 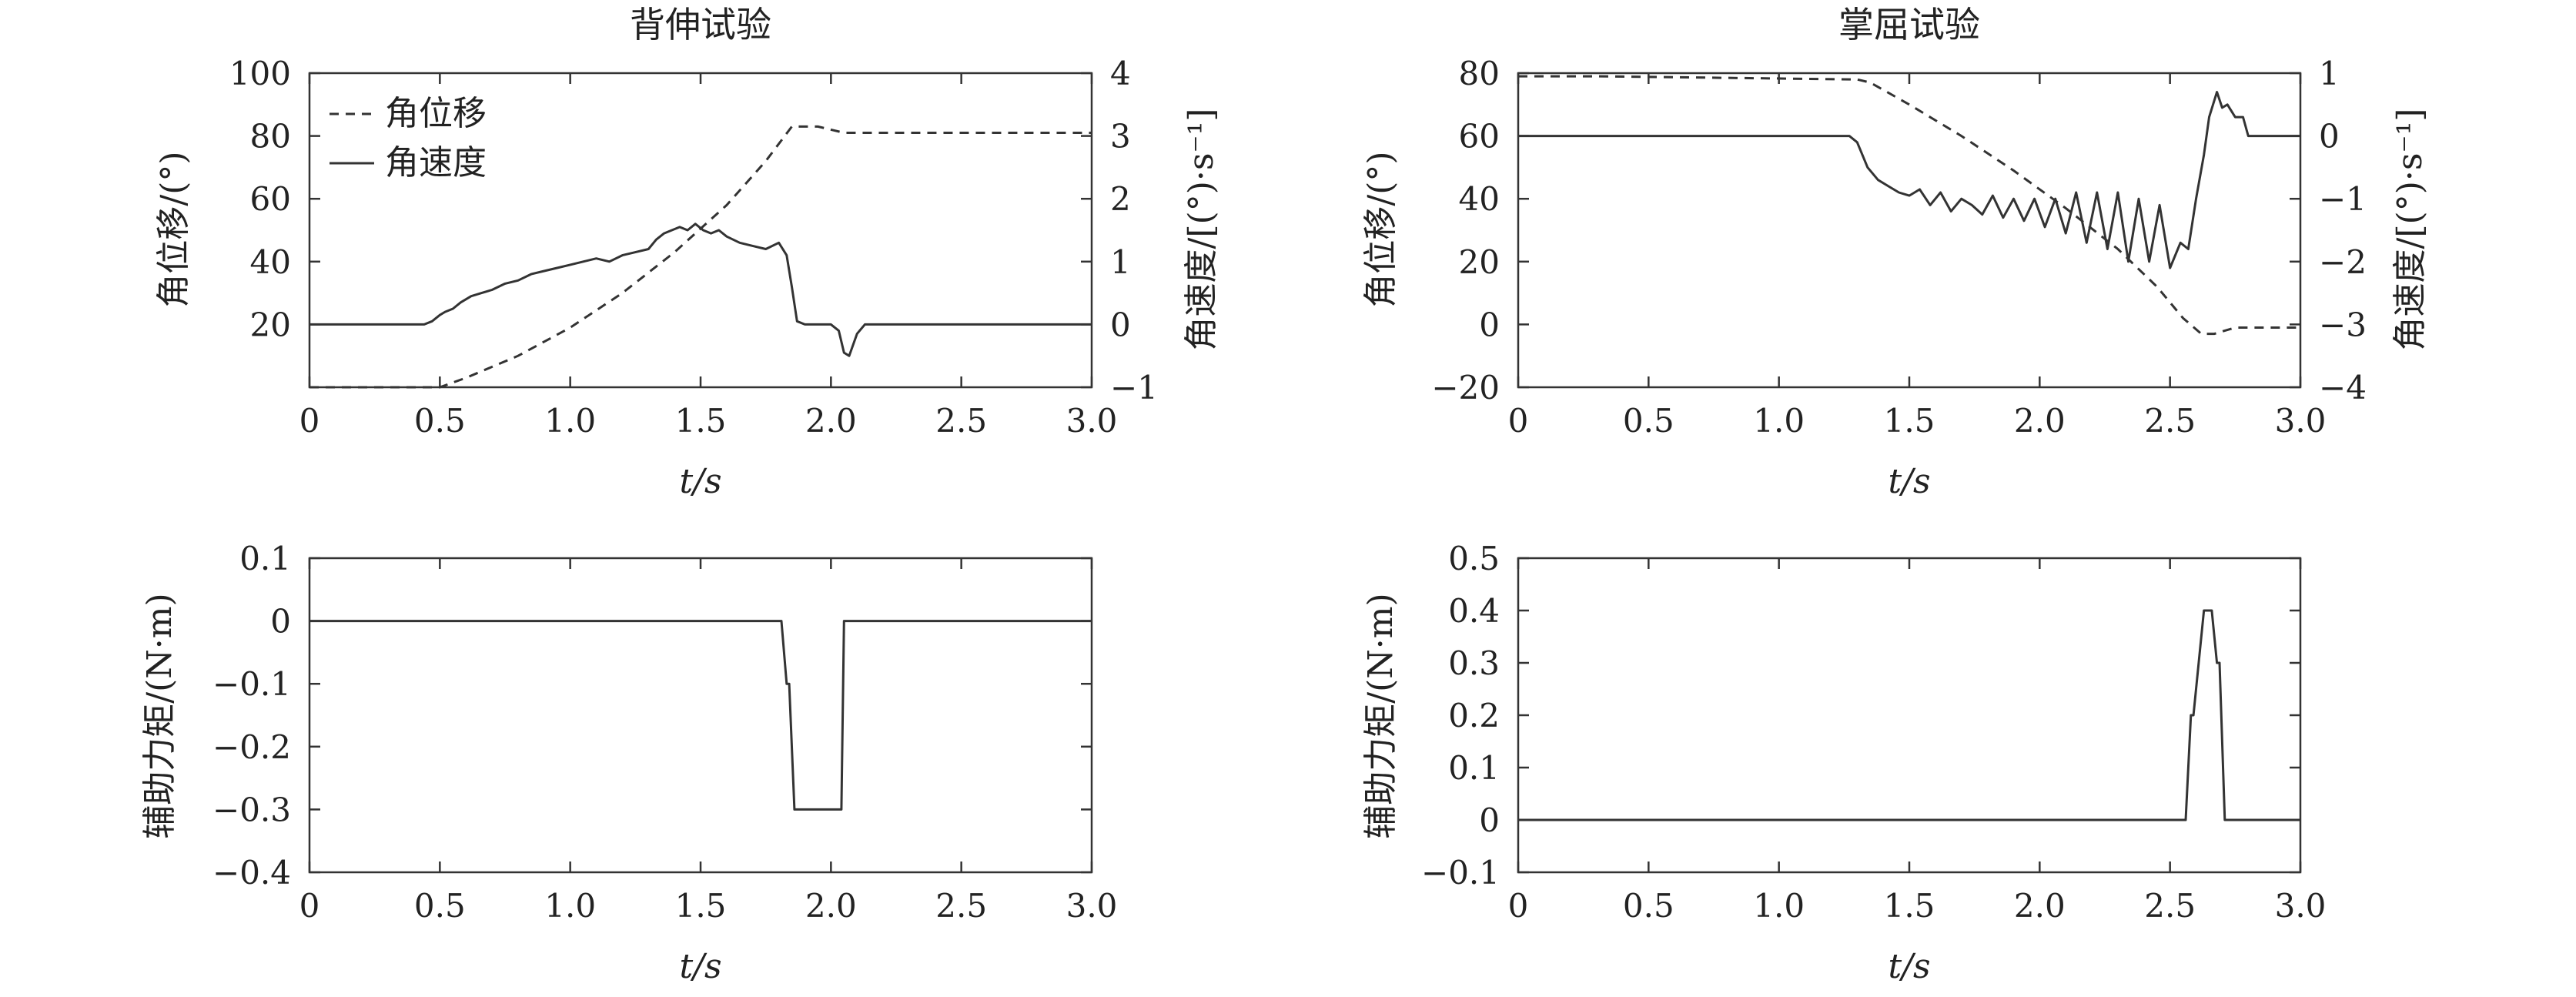 I want to click on y2-tick-label: −4, so click(x=2343, y=387).